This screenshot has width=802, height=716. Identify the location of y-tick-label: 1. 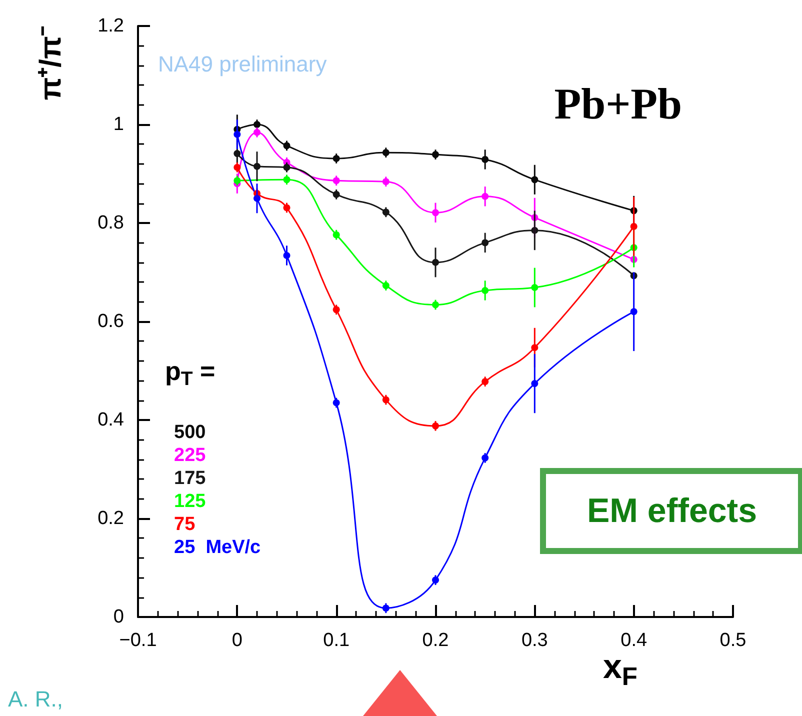
(118, 124).